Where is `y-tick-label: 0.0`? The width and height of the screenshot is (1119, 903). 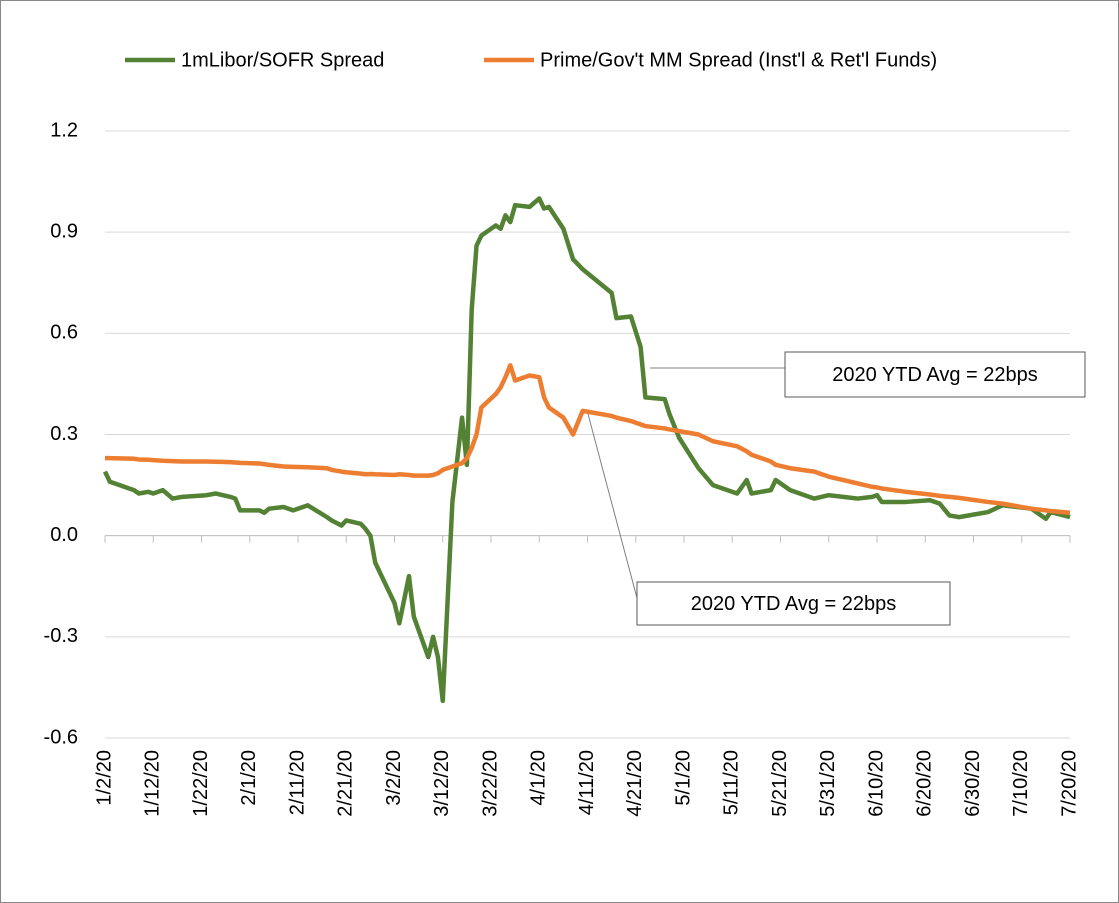 y-tick-label: 0.0 is located at coordinates (64, 535).